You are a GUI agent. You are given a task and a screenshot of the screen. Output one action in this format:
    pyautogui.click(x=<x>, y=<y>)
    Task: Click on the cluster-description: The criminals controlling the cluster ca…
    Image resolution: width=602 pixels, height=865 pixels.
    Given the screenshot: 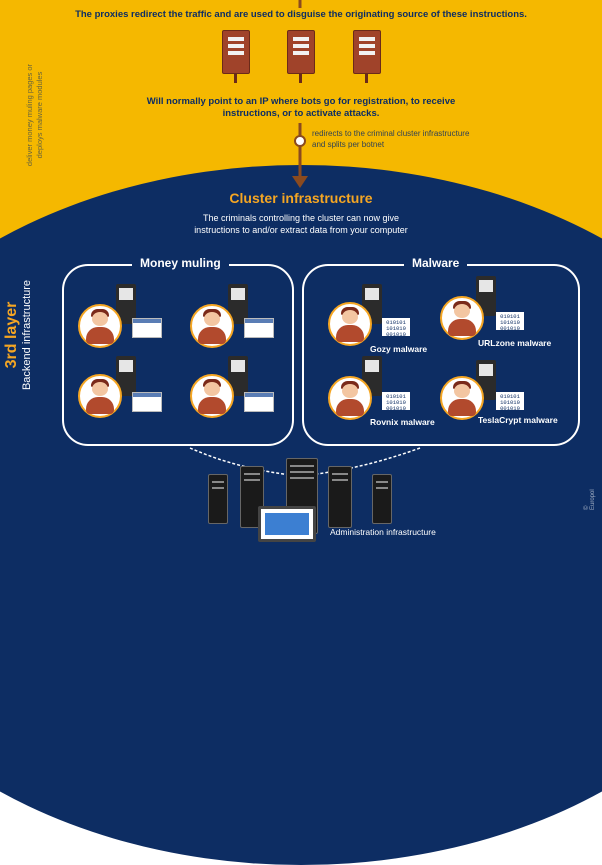 What is the action you would take?
    pyautogui.click(x=301, y=224)
    